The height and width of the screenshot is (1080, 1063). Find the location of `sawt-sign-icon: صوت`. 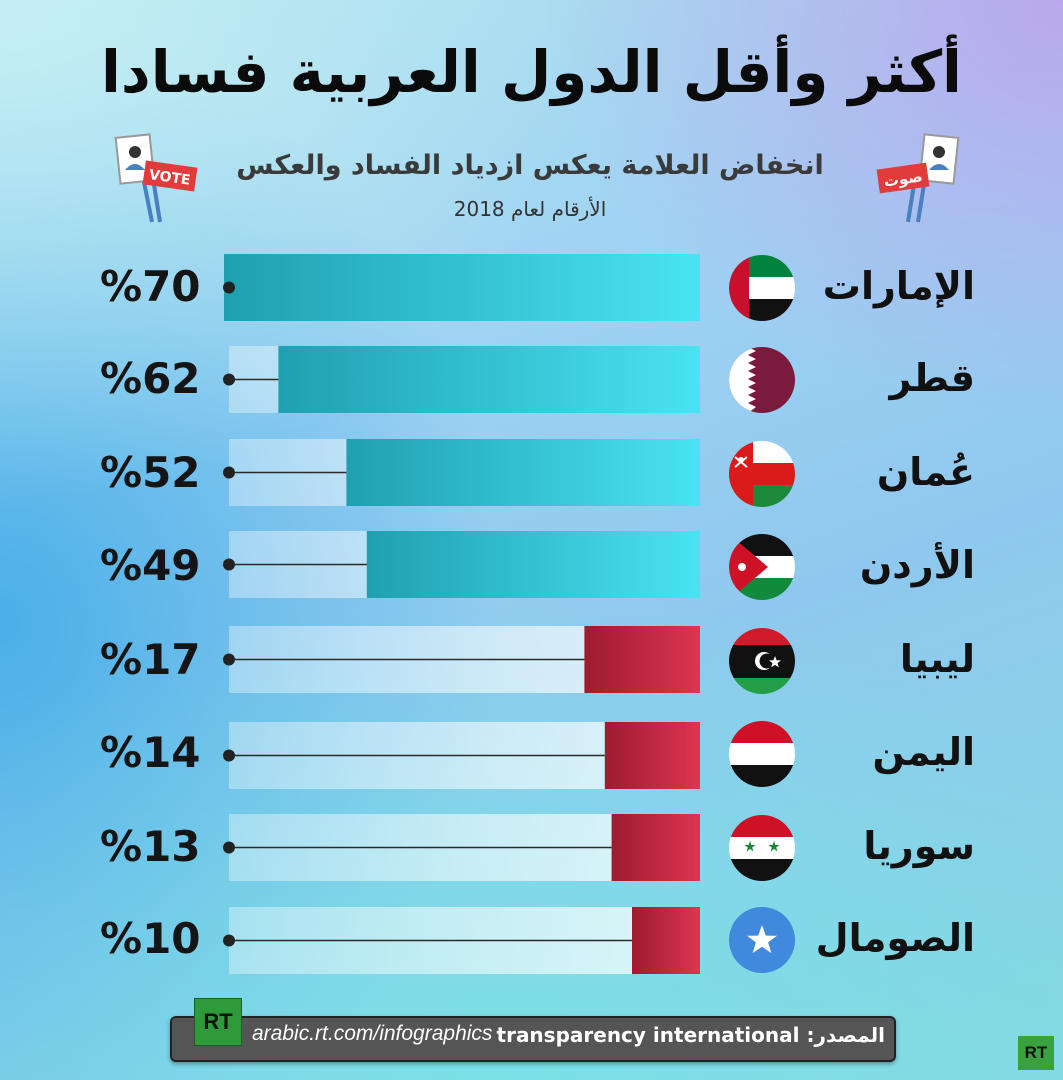

sawt-sign-icon: صوت is located at coordinates (918, 178).